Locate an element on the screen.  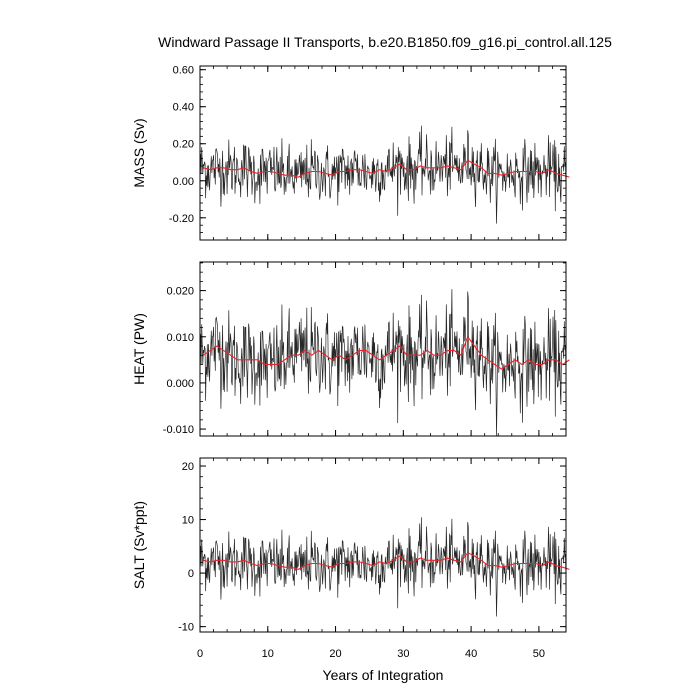
y-tick-label: -0.20 is located at coordinates (181, 219).